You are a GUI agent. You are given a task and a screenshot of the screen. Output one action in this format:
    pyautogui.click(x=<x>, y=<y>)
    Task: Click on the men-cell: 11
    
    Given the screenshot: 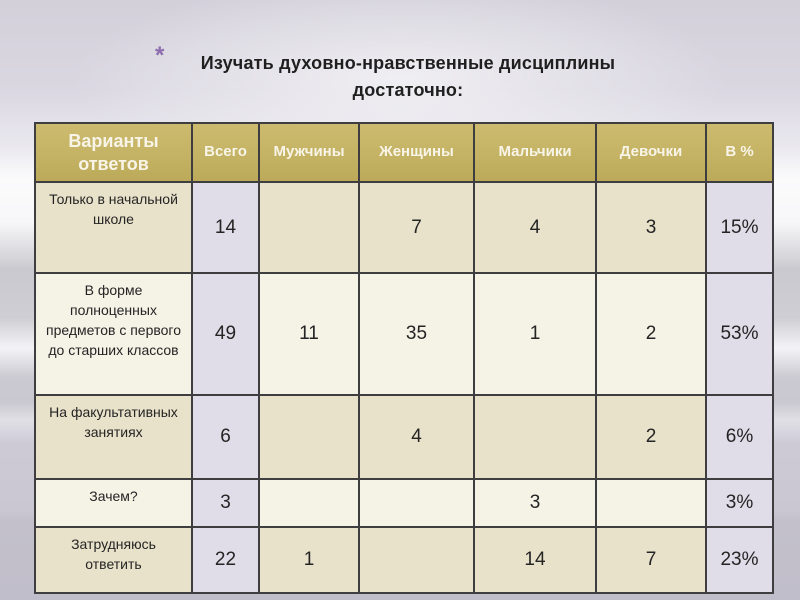 What is the action you would take?
    pyautogui.click(x=309, y=334)
    